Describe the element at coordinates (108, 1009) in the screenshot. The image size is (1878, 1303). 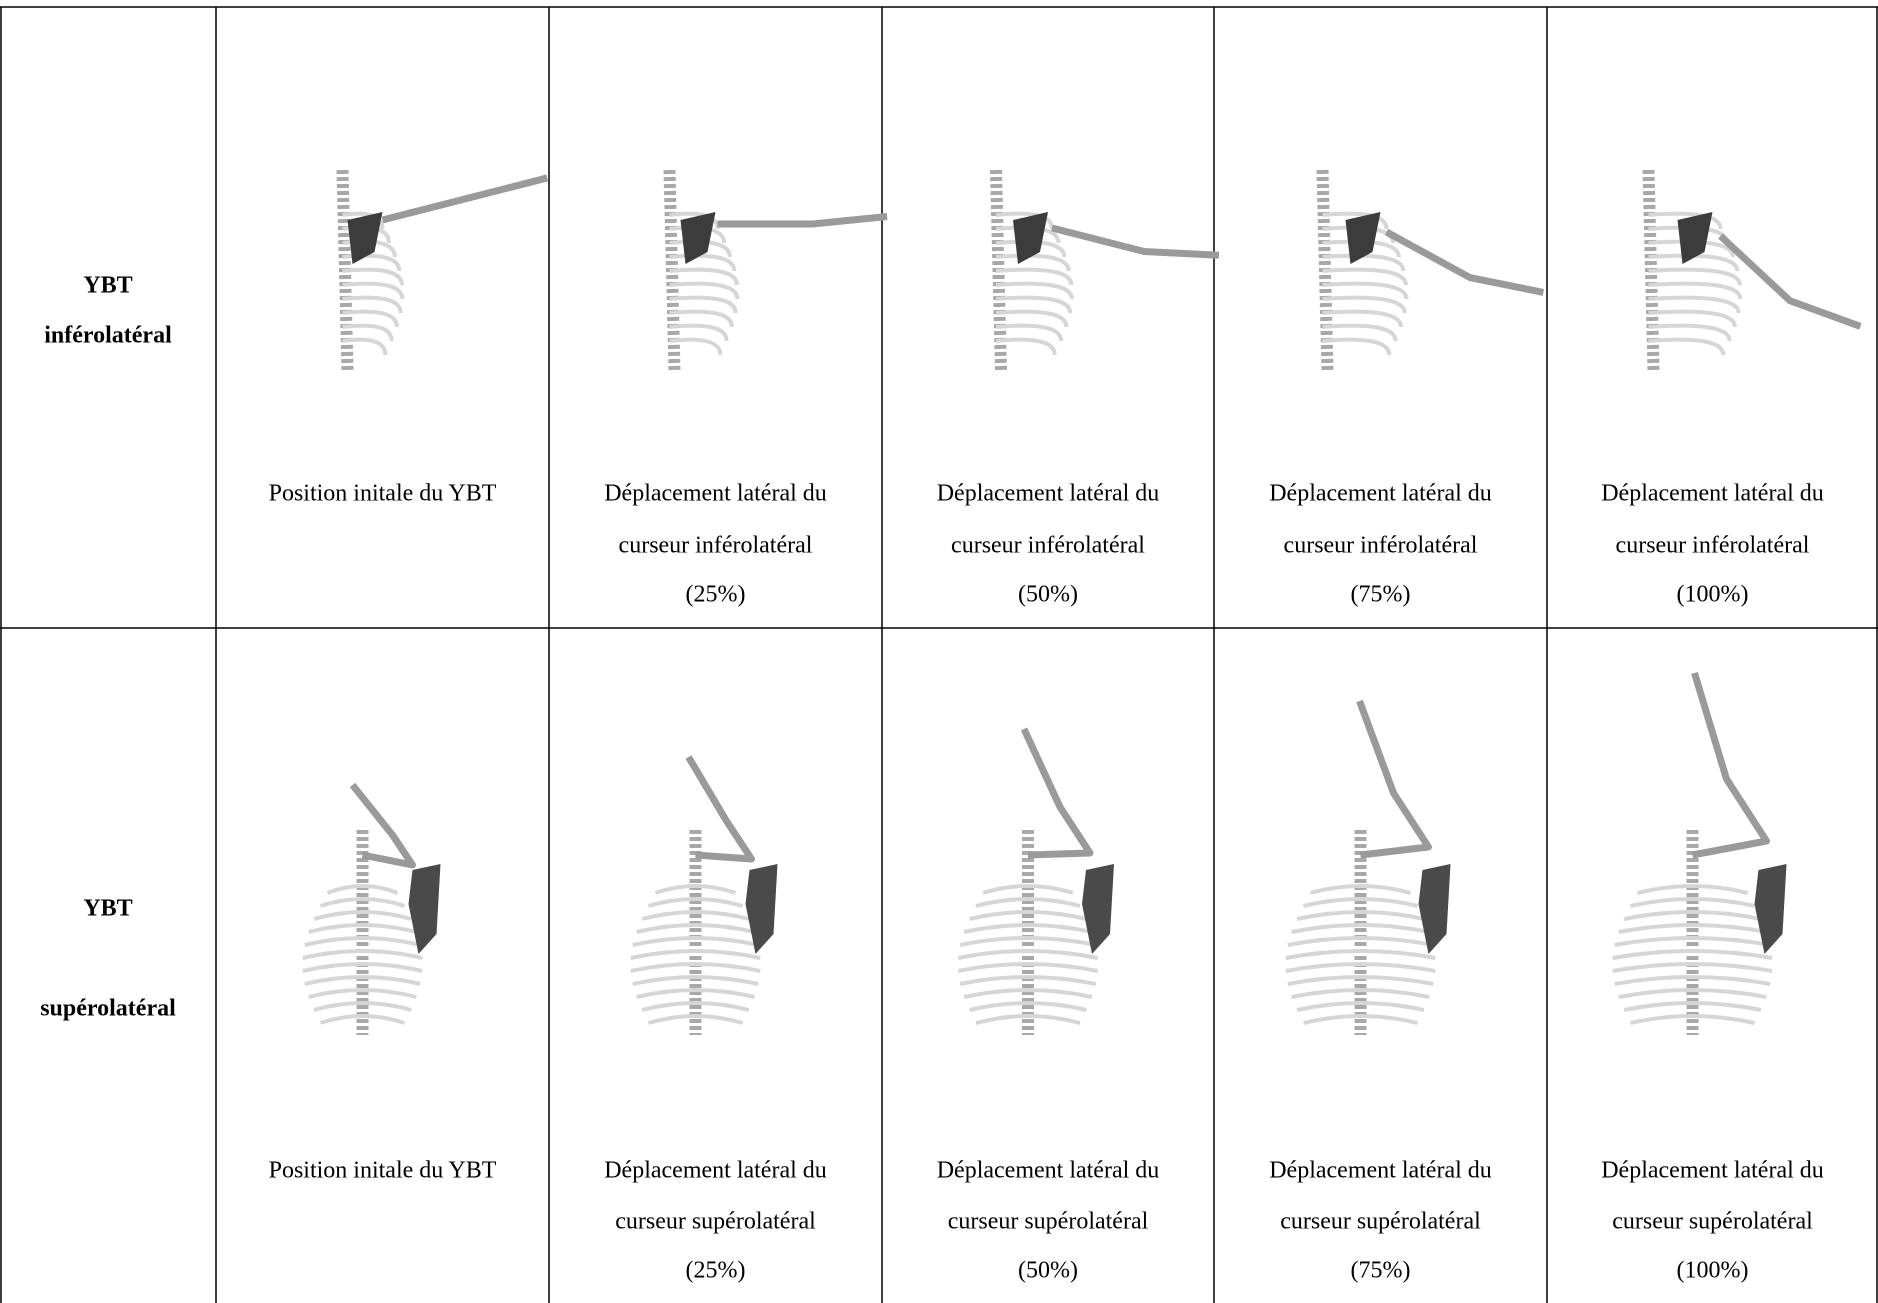
I see `row-header: supérolatéral` at that location.